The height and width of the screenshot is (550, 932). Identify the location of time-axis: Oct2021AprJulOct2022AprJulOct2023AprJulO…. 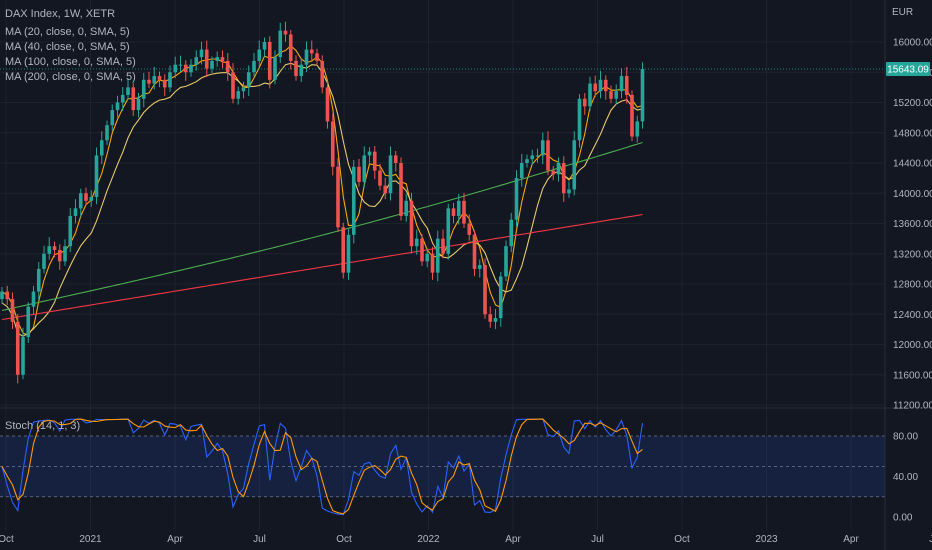
(466, 539).